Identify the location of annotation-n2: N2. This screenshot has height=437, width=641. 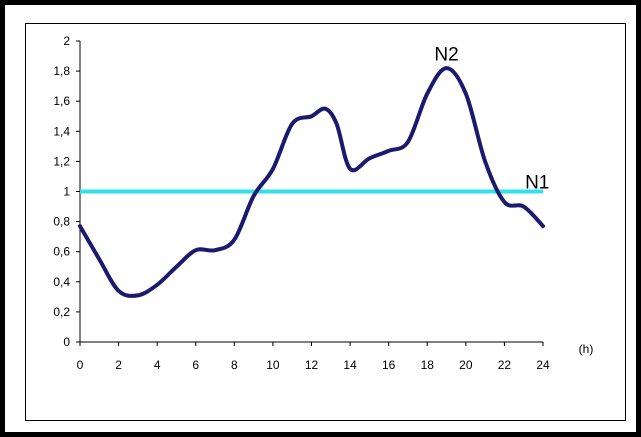
(446, 55).